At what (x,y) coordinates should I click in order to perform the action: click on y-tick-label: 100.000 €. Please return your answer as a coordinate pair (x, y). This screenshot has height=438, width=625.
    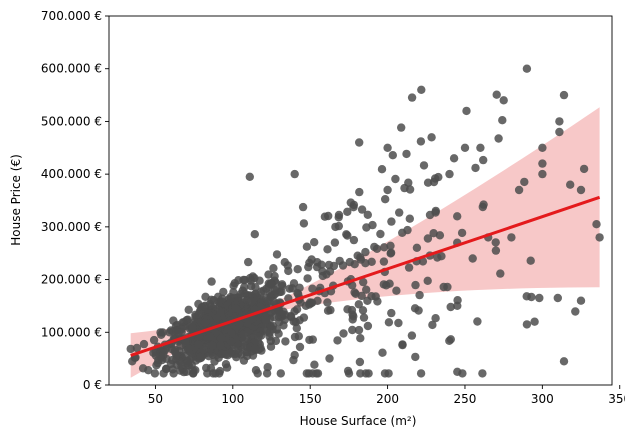
    Looking at the image, I should click on (71, 332).